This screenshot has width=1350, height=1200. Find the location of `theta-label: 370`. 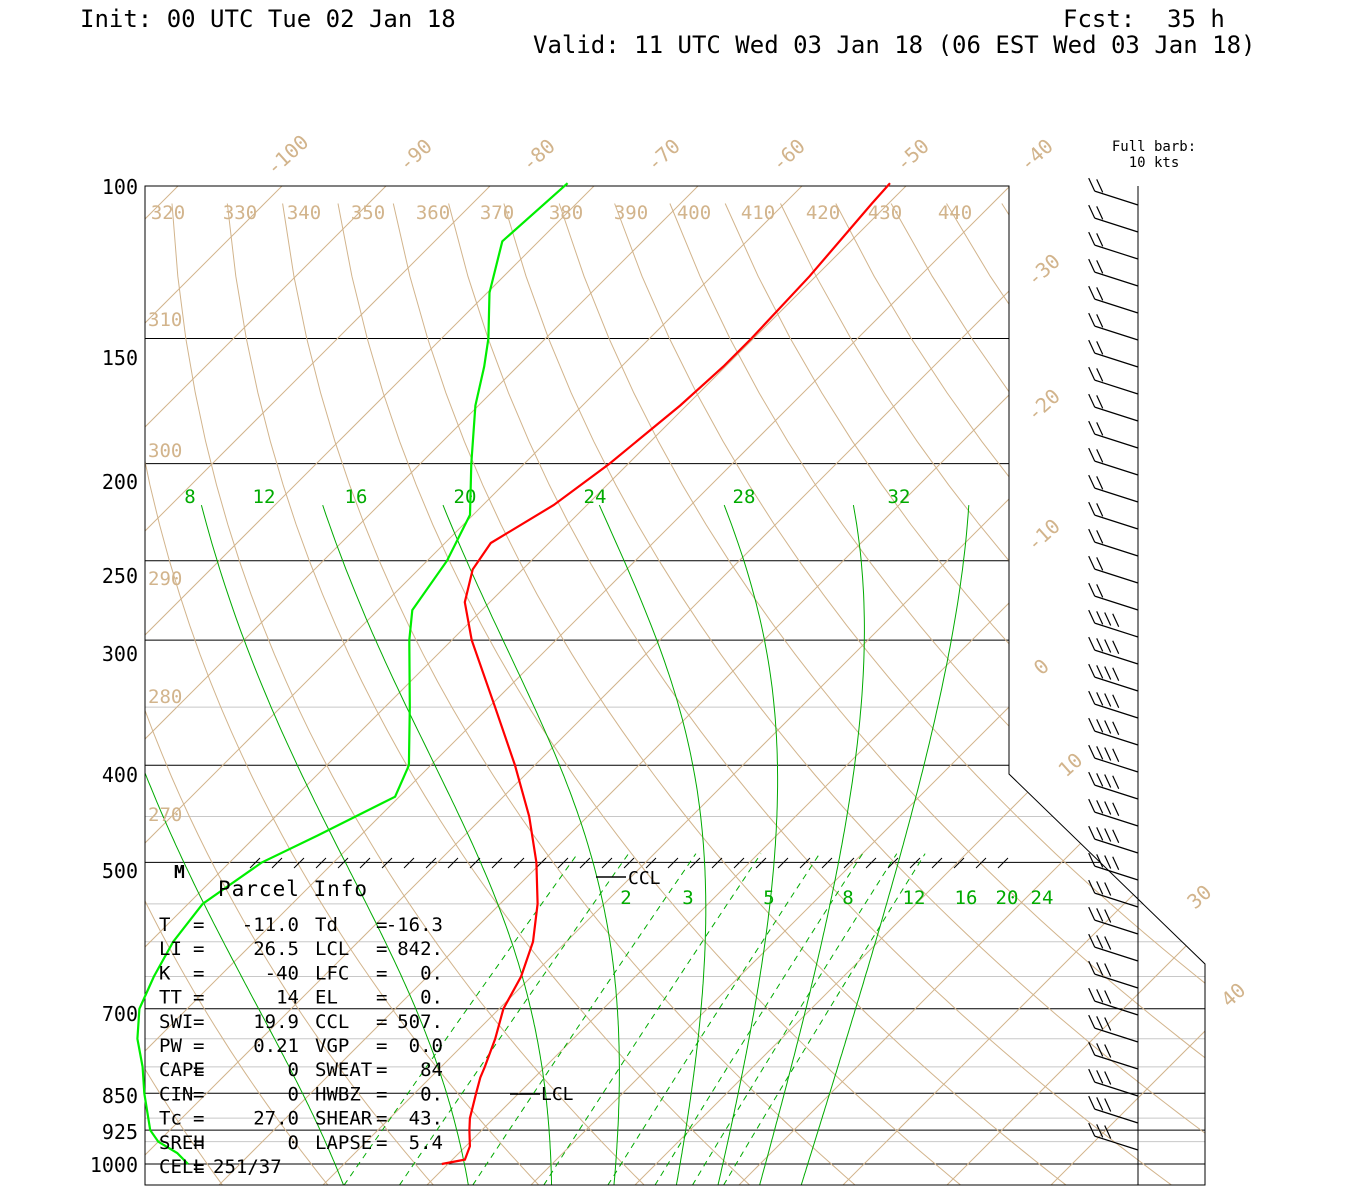

theta-label: 370 is located at coordinates (497, 213).